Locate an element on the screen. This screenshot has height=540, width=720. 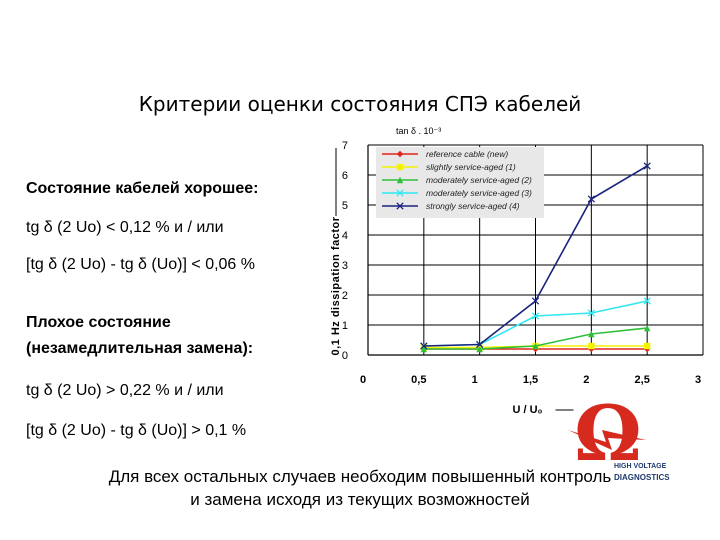
x-tick-label: 1,5 is located at coordinates (530, 380).